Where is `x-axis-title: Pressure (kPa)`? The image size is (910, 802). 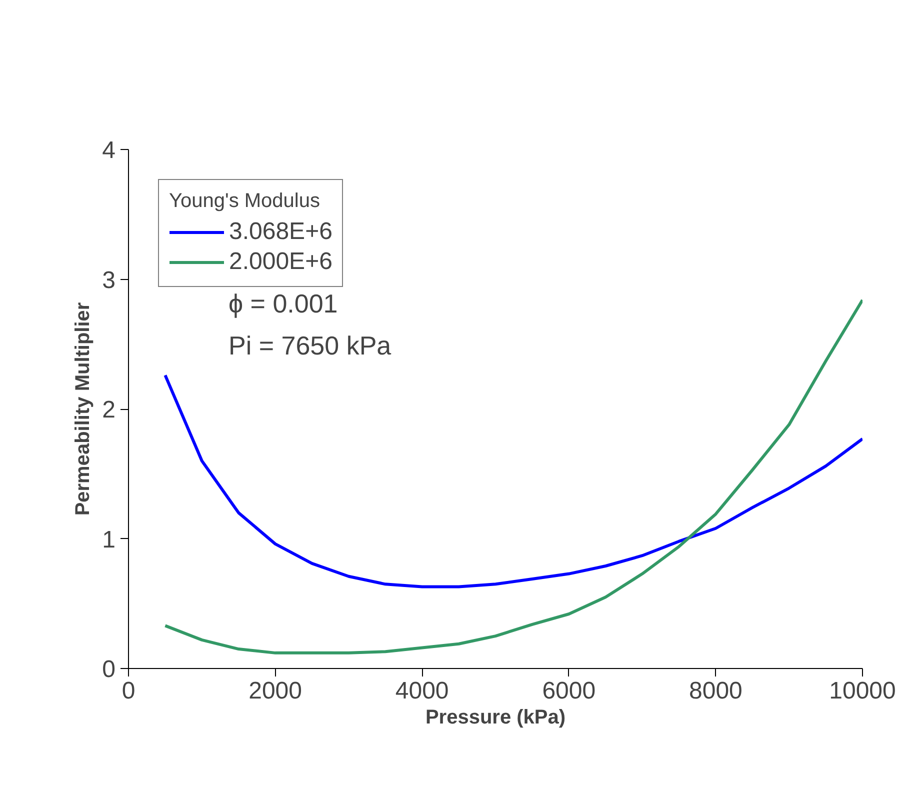
x-axis-title: Pressure (kPa) is located at coordinates (495, 717).